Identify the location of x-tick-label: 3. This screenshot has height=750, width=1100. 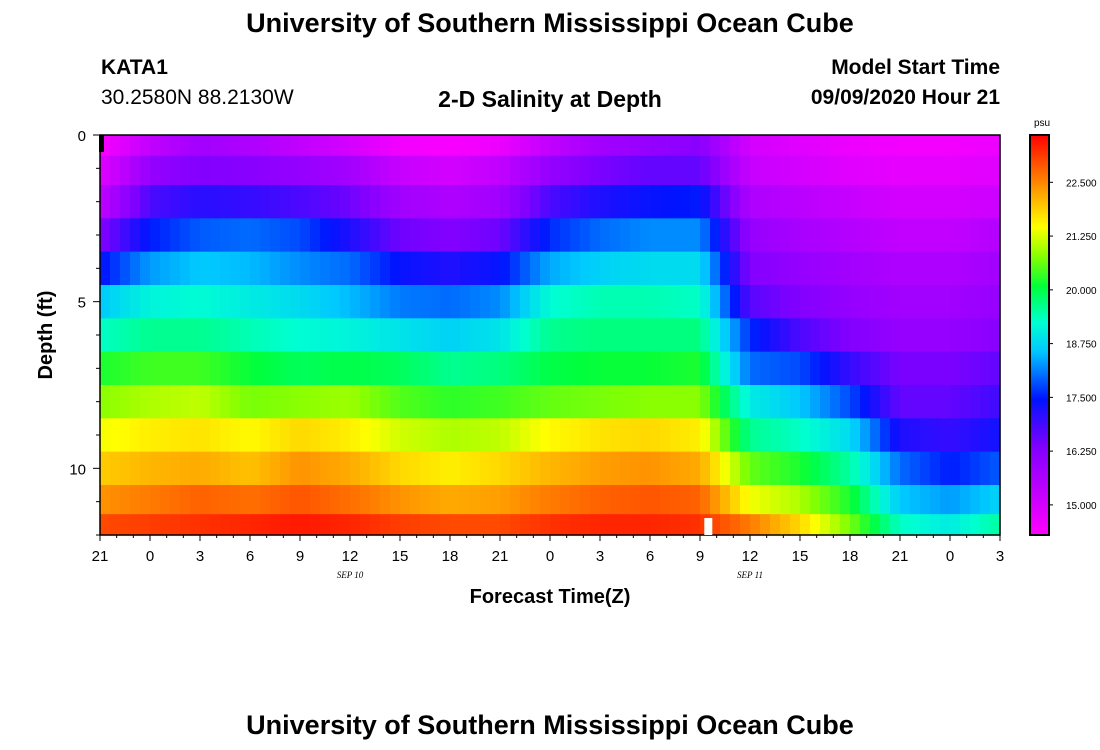
(200, 556).